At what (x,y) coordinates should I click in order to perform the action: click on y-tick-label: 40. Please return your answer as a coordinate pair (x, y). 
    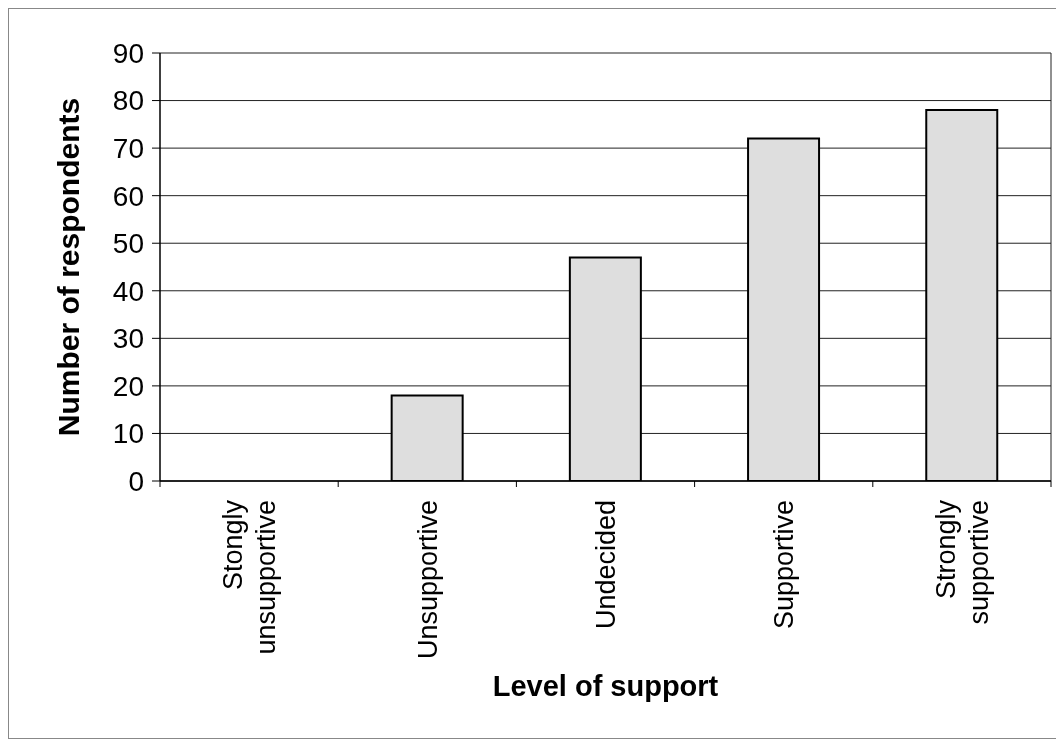
    Looking at the image, I should click on (128, 291).